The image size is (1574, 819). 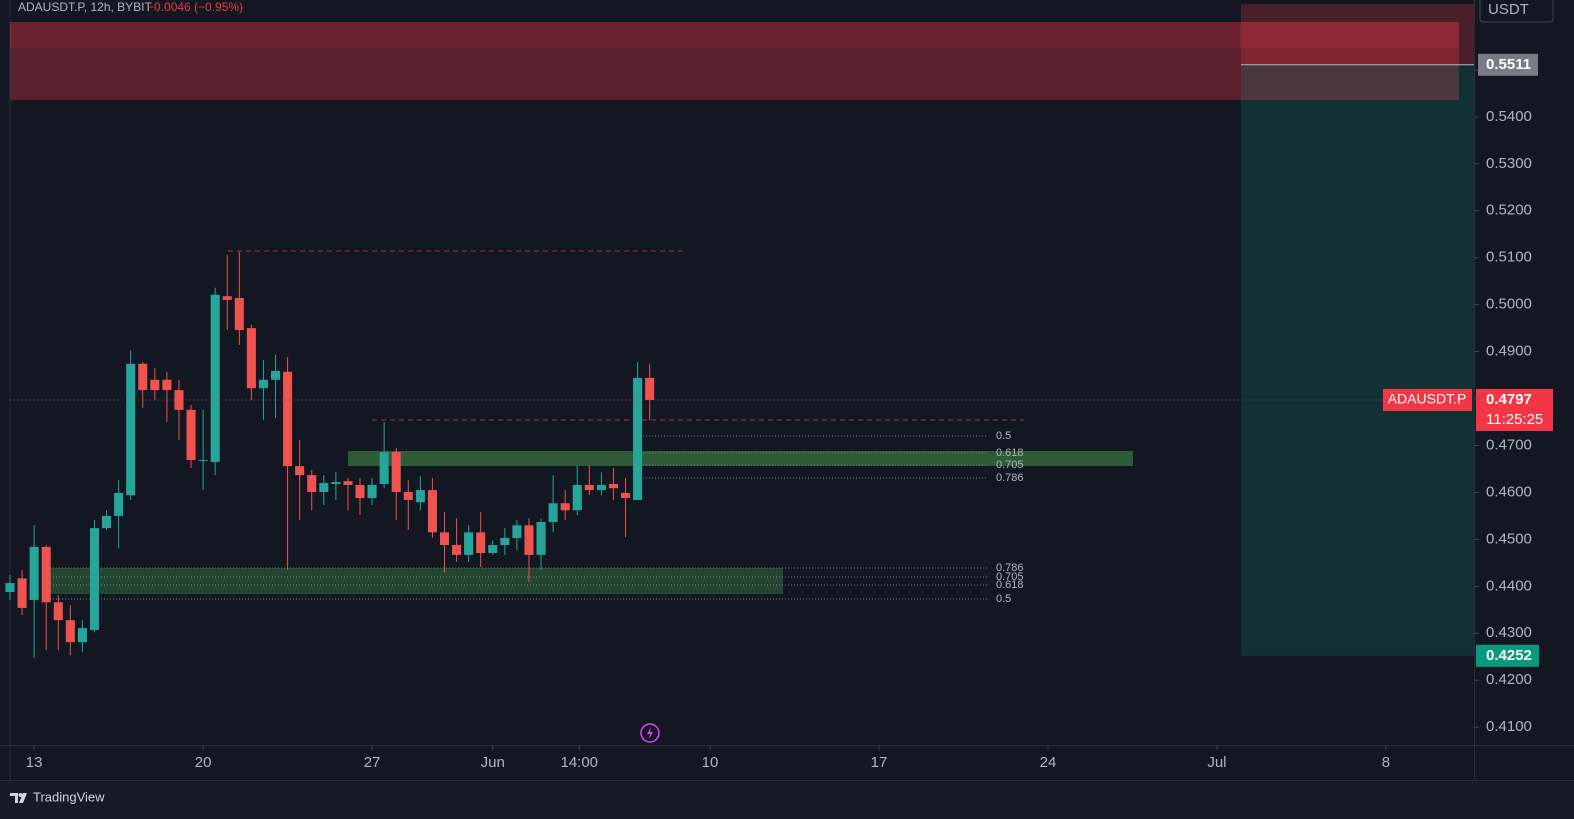 What do you see at coordinates (1509, 399) in the screenshot?
I see `last-price-label: 0.4797` at bounding box center [1509, 399].